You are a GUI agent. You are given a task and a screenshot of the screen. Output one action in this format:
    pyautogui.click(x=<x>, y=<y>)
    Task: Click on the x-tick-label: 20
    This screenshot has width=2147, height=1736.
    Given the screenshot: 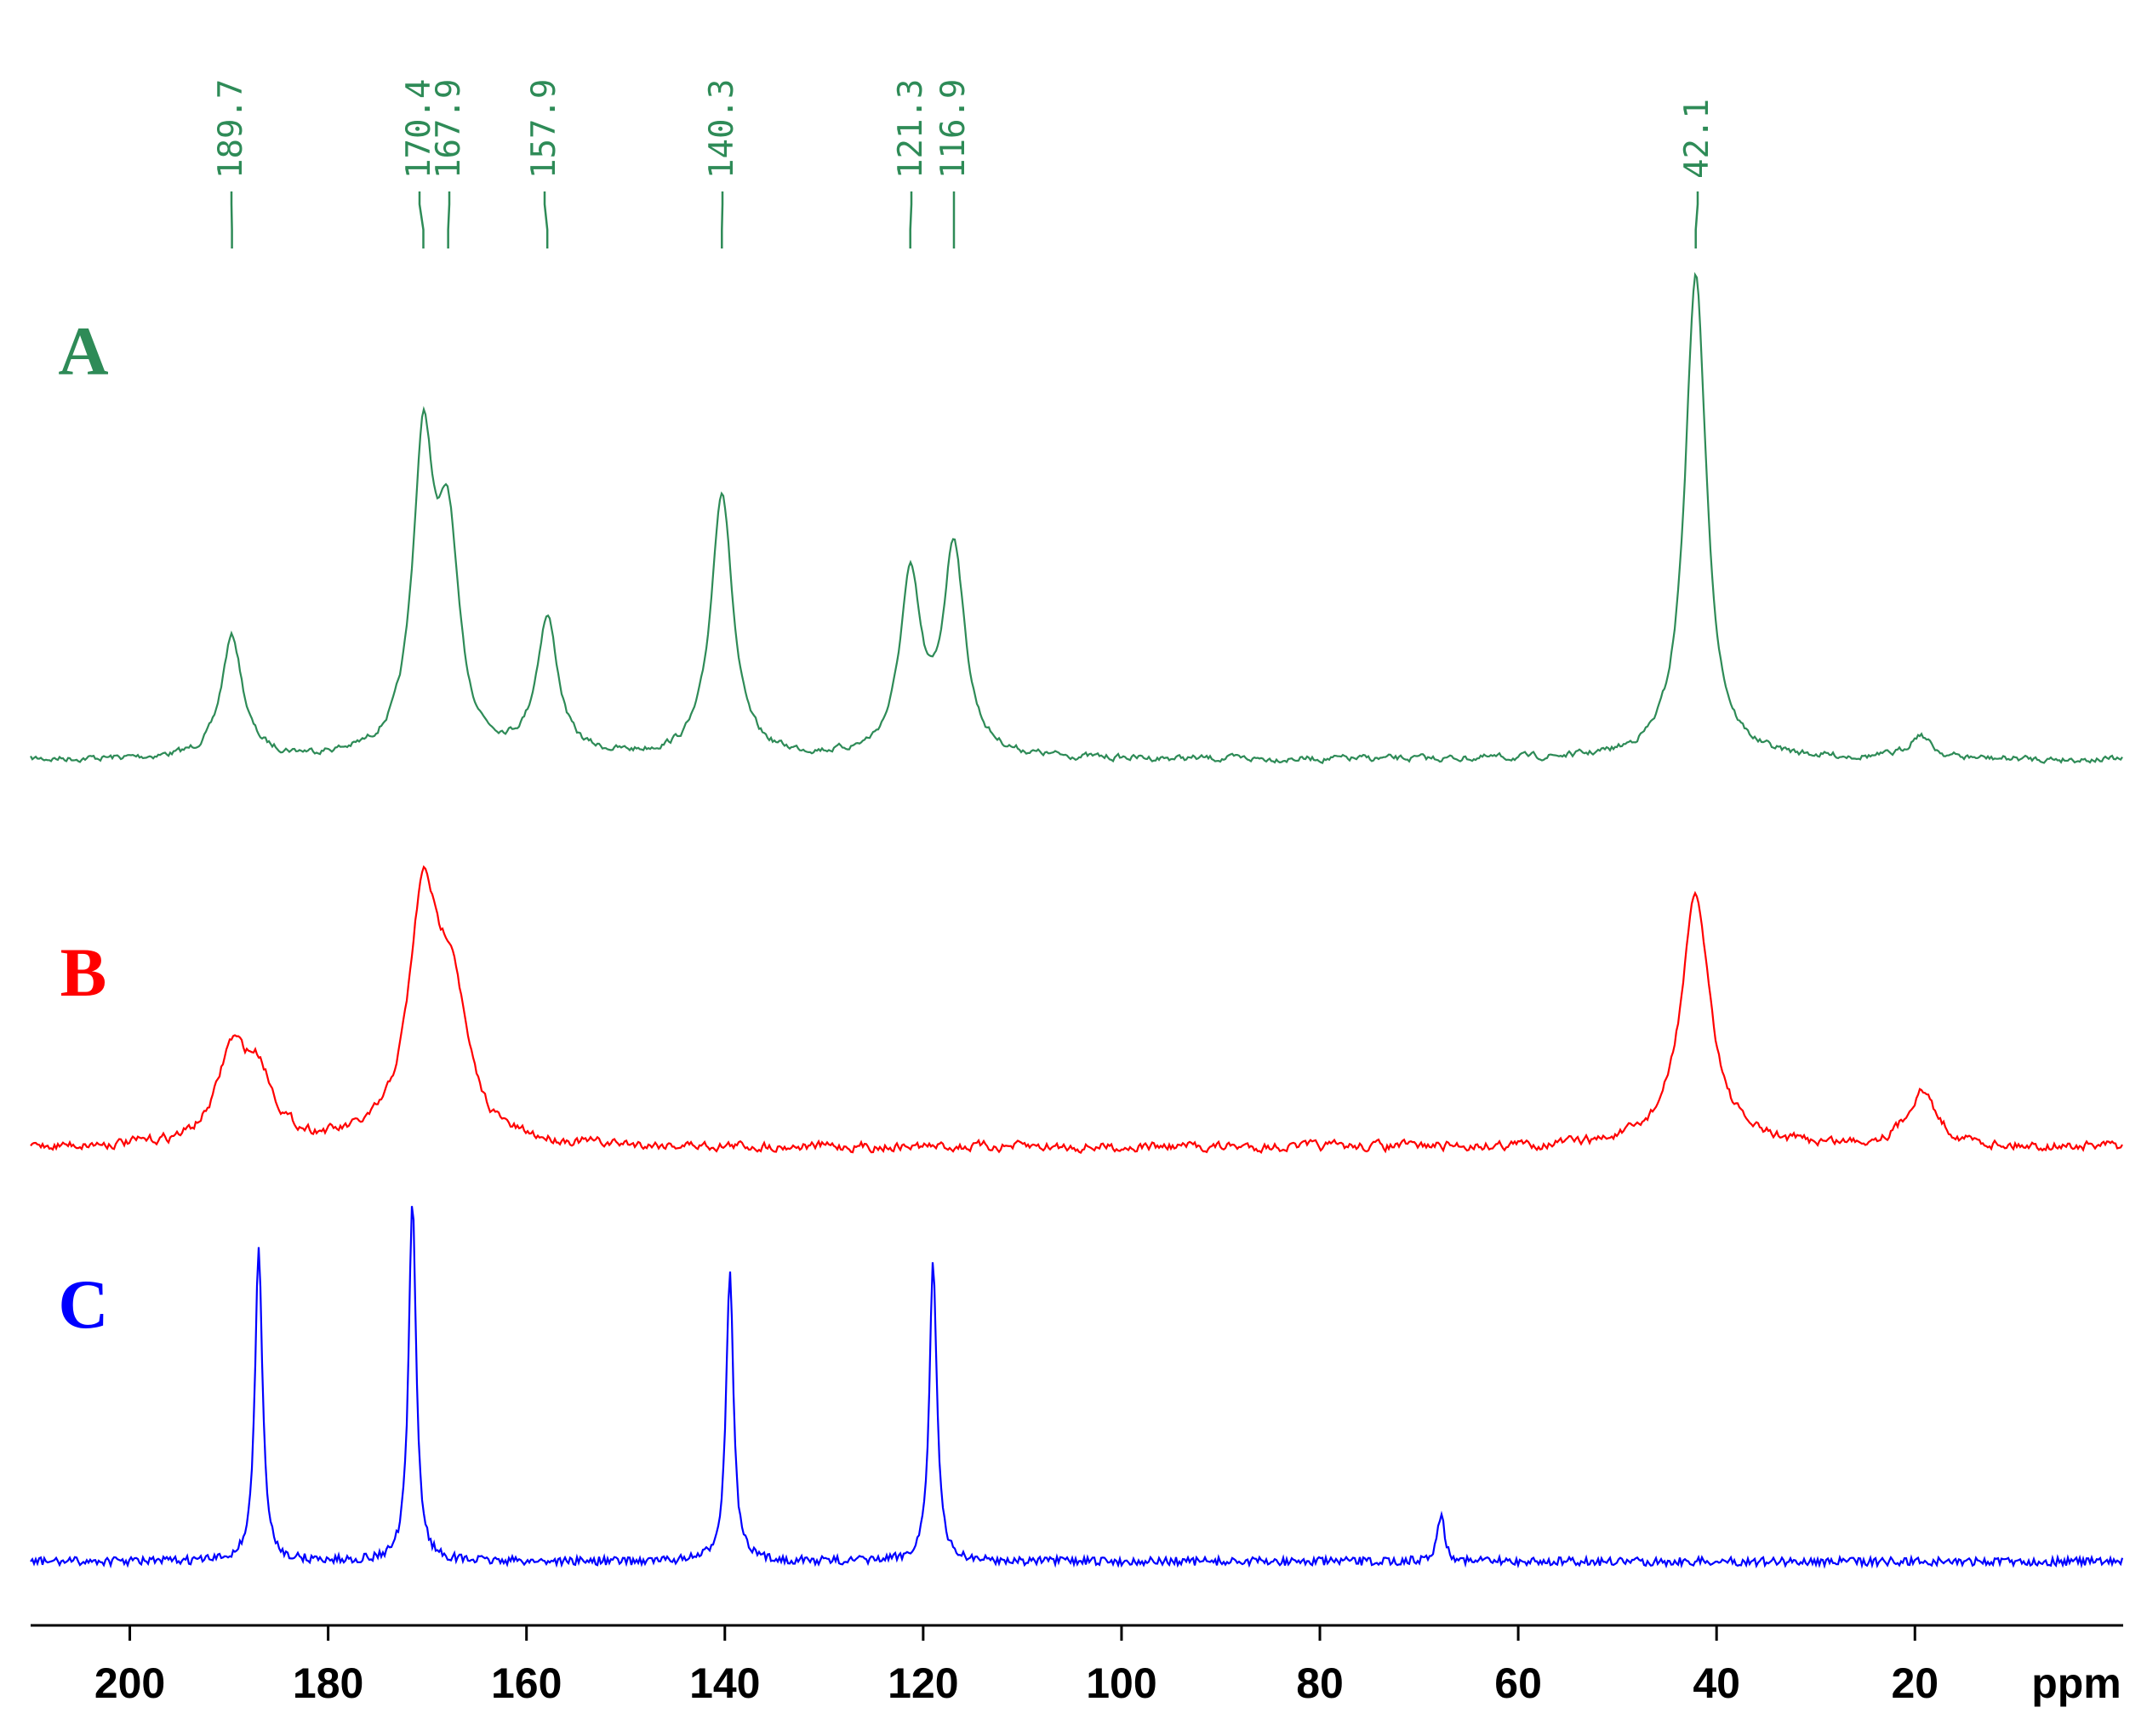 What is the action you would take?
    pyautogui.click(x=1915, y=1683)
    